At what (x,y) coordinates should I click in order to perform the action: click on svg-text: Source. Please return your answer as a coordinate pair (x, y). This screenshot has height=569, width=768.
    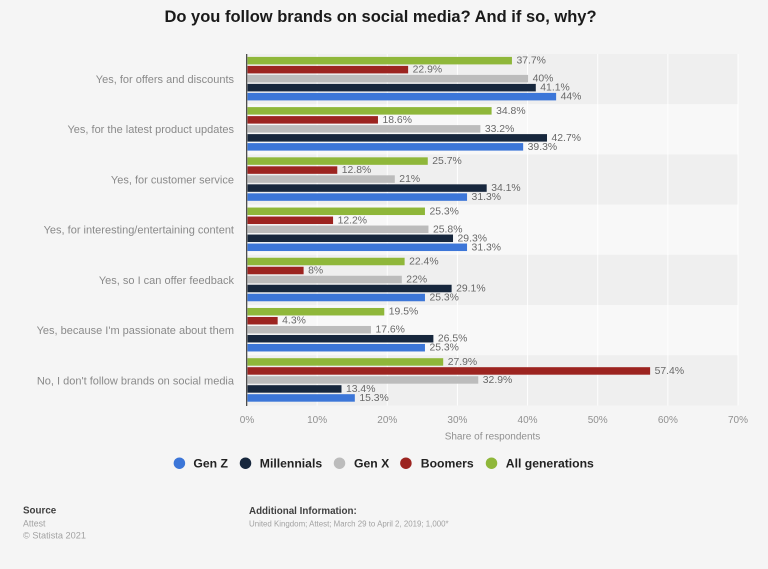
    Looking at the image, I should click on (40, 511).